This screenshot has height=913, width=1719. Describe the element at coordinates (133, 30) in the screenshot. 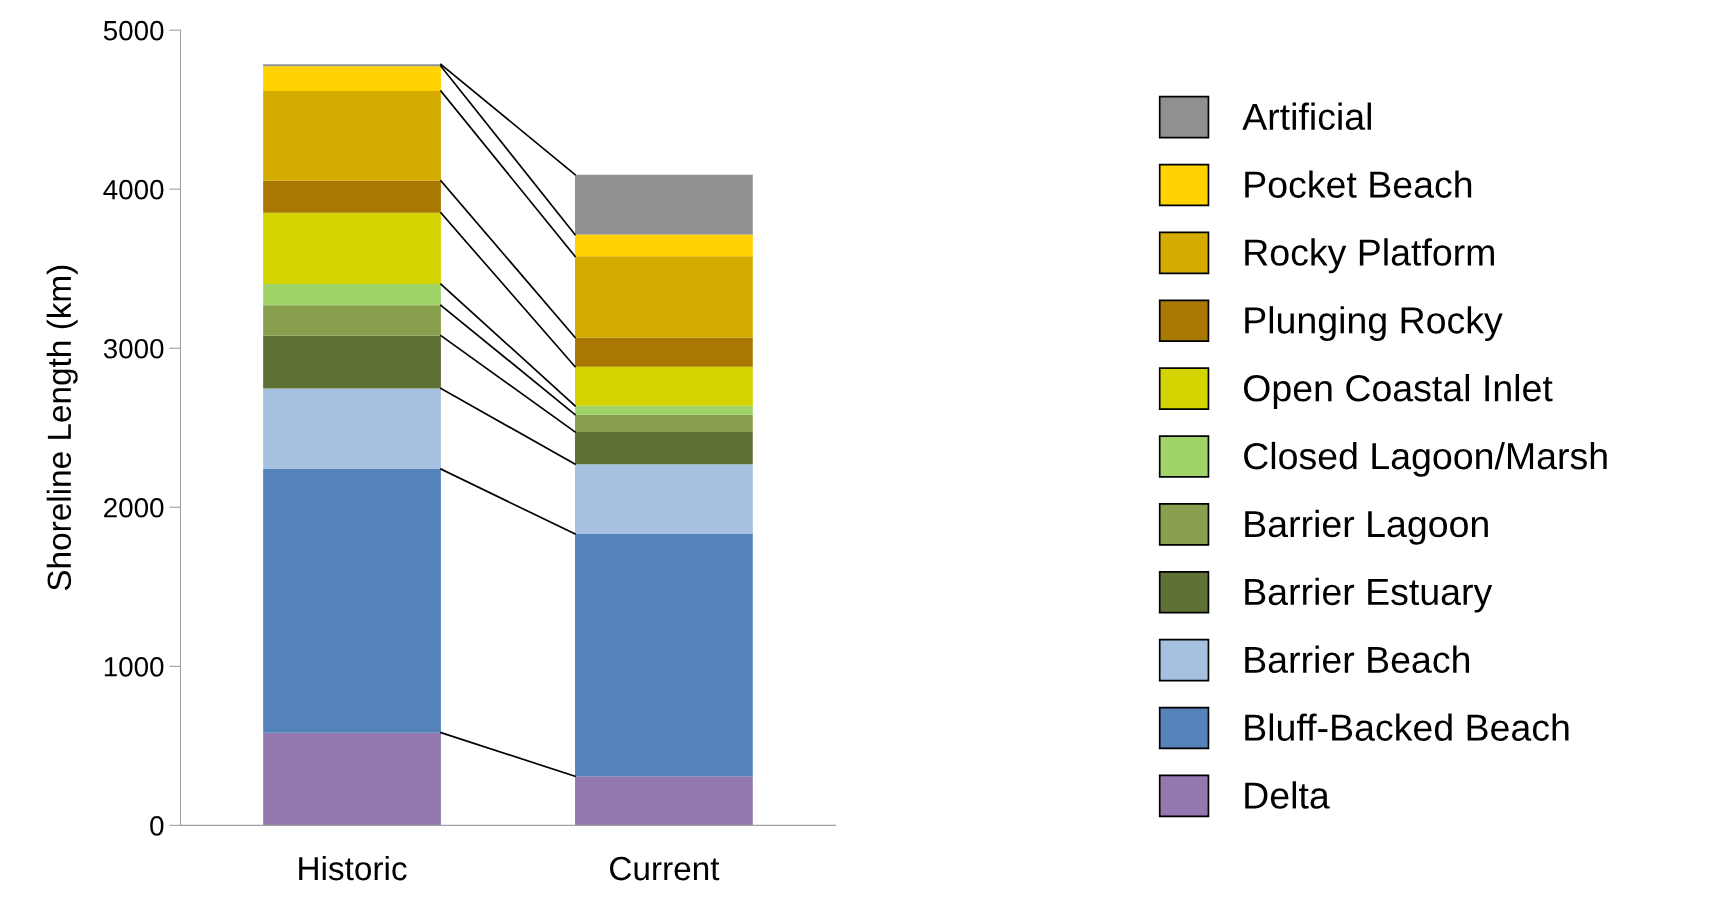

I see `y-tick-label: 5000` at that location.